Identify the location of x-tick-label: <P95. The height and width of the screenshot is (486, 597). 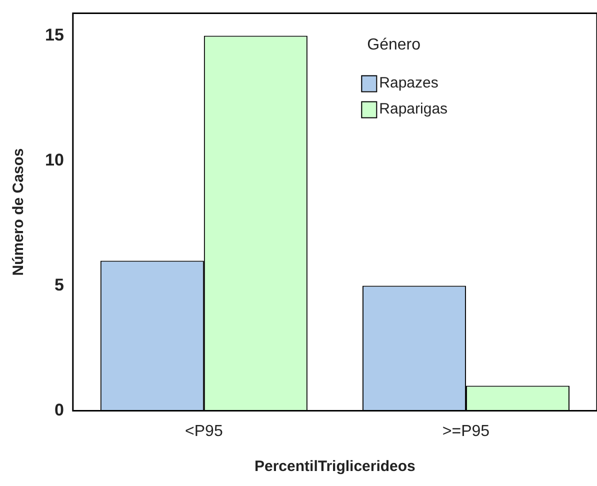
(204, 431).